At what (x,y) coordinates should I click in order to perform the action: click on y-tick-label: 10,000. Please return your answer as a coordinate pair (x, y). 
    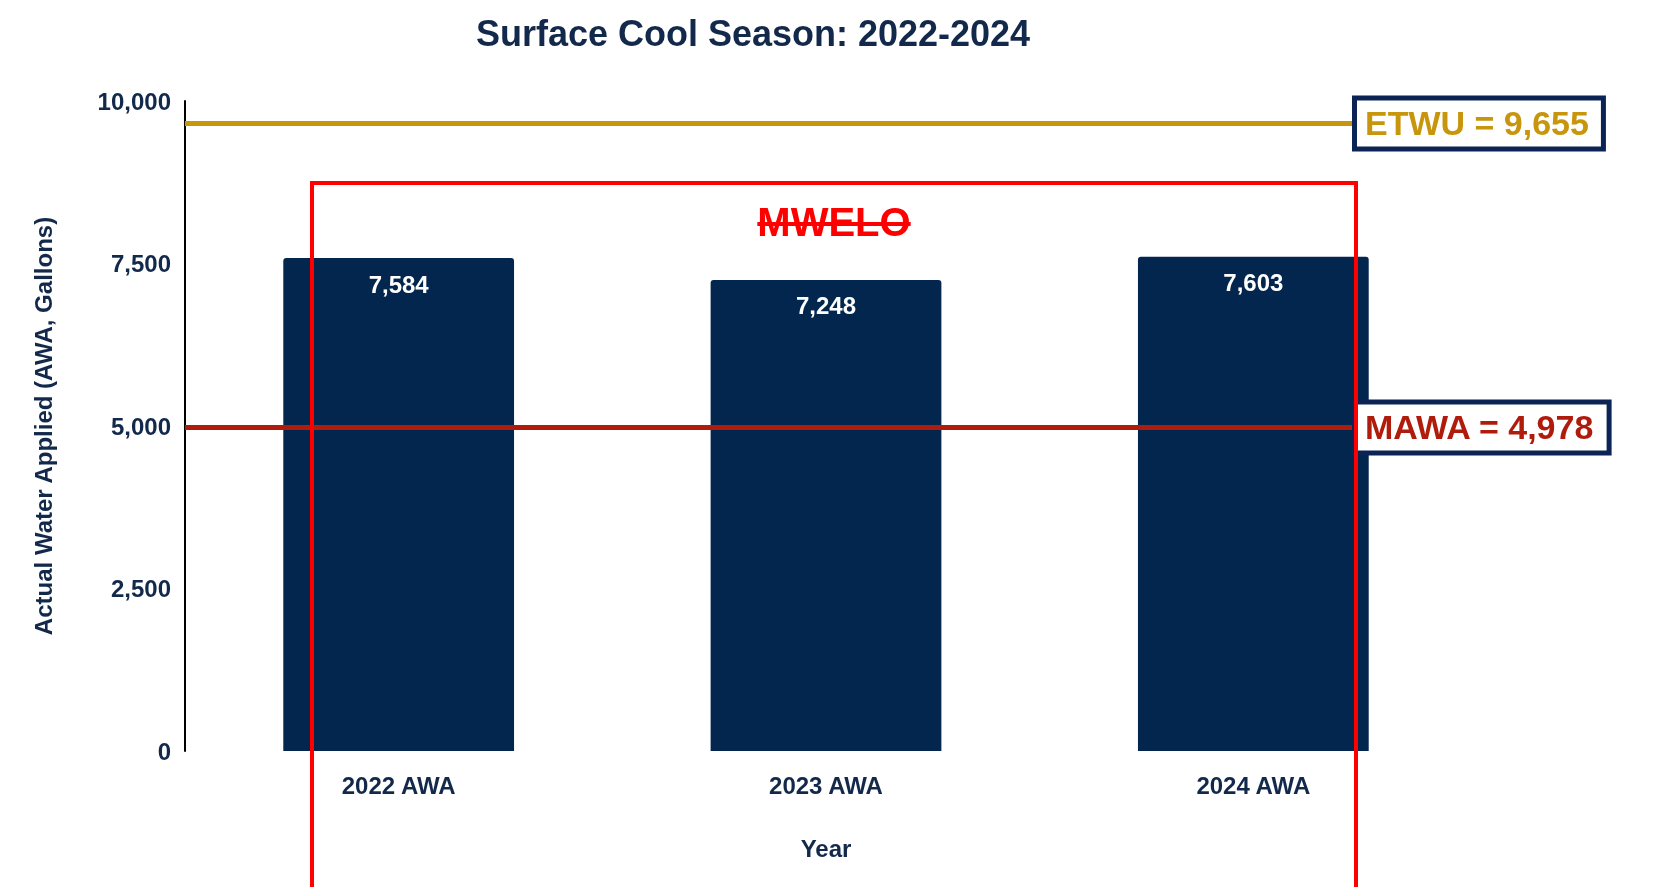
    Looking at the image, I should click on (134, 101).